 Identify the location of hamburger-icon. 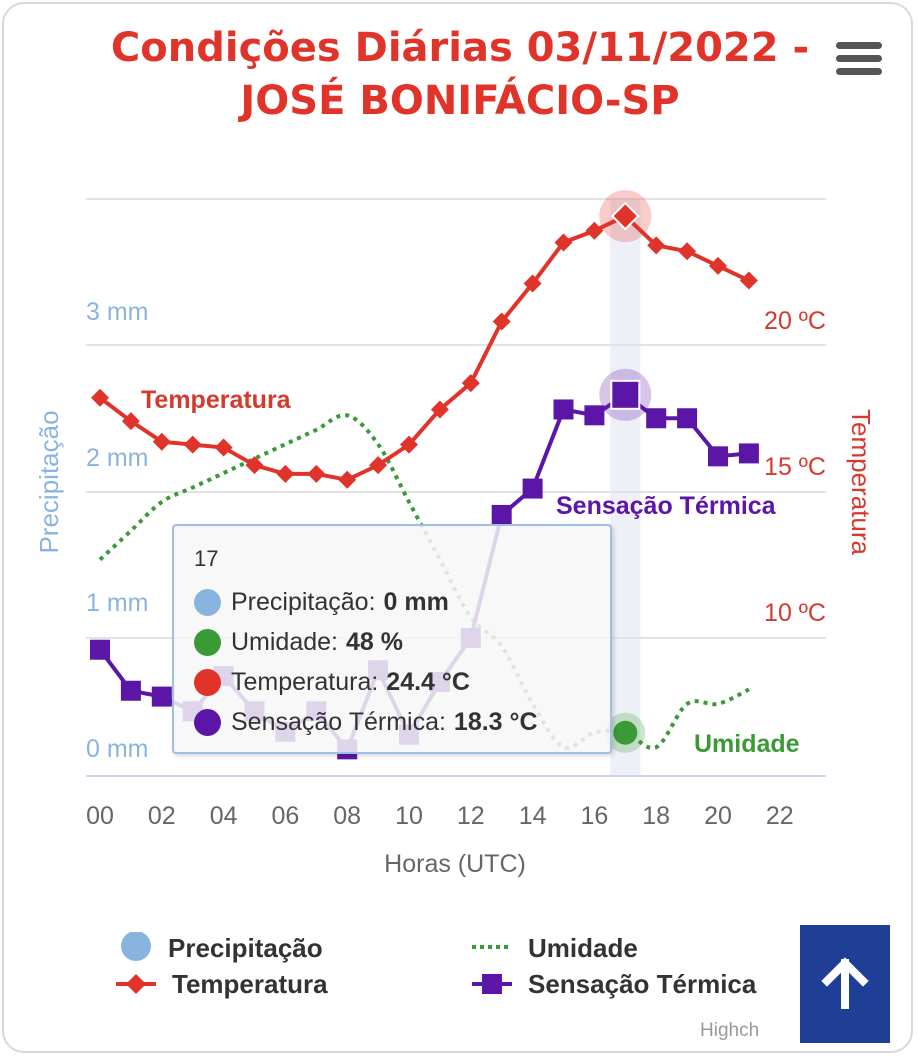
(859, 60).